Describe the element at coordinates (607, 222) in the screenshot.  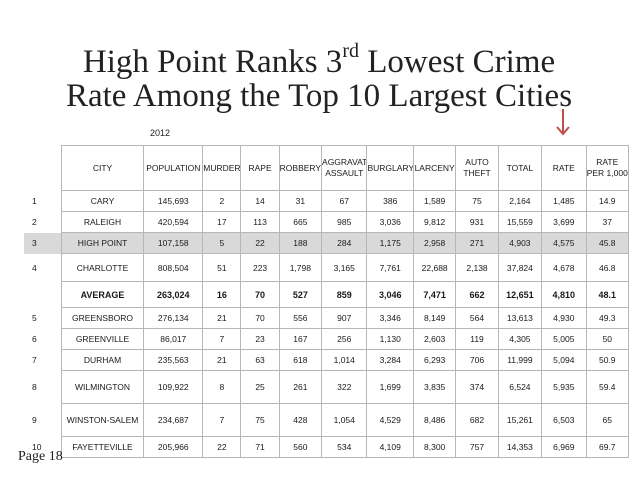
I see `value-cell: 37` at that location.